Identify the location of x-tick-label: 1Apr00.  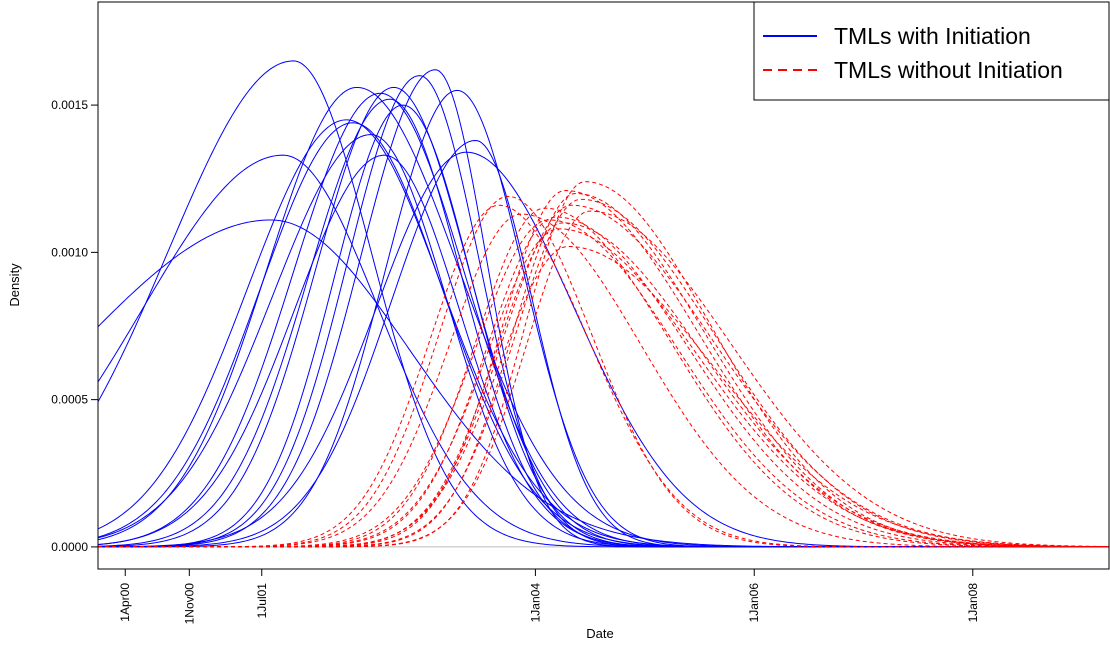
(125, 602).